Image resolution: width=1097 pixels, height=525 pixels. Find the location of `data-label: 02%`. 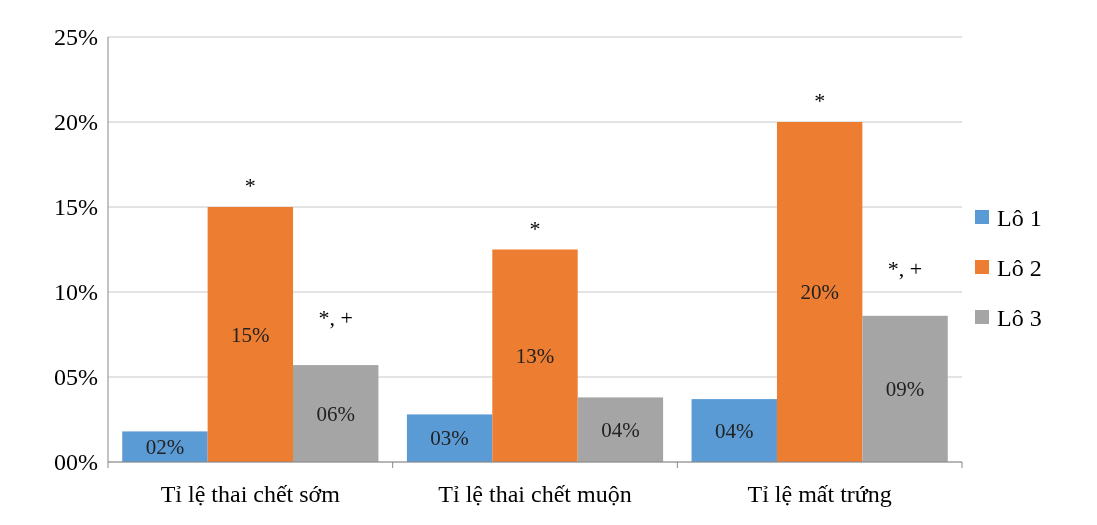

data-label: 02% is located at coordinates (165, 446).